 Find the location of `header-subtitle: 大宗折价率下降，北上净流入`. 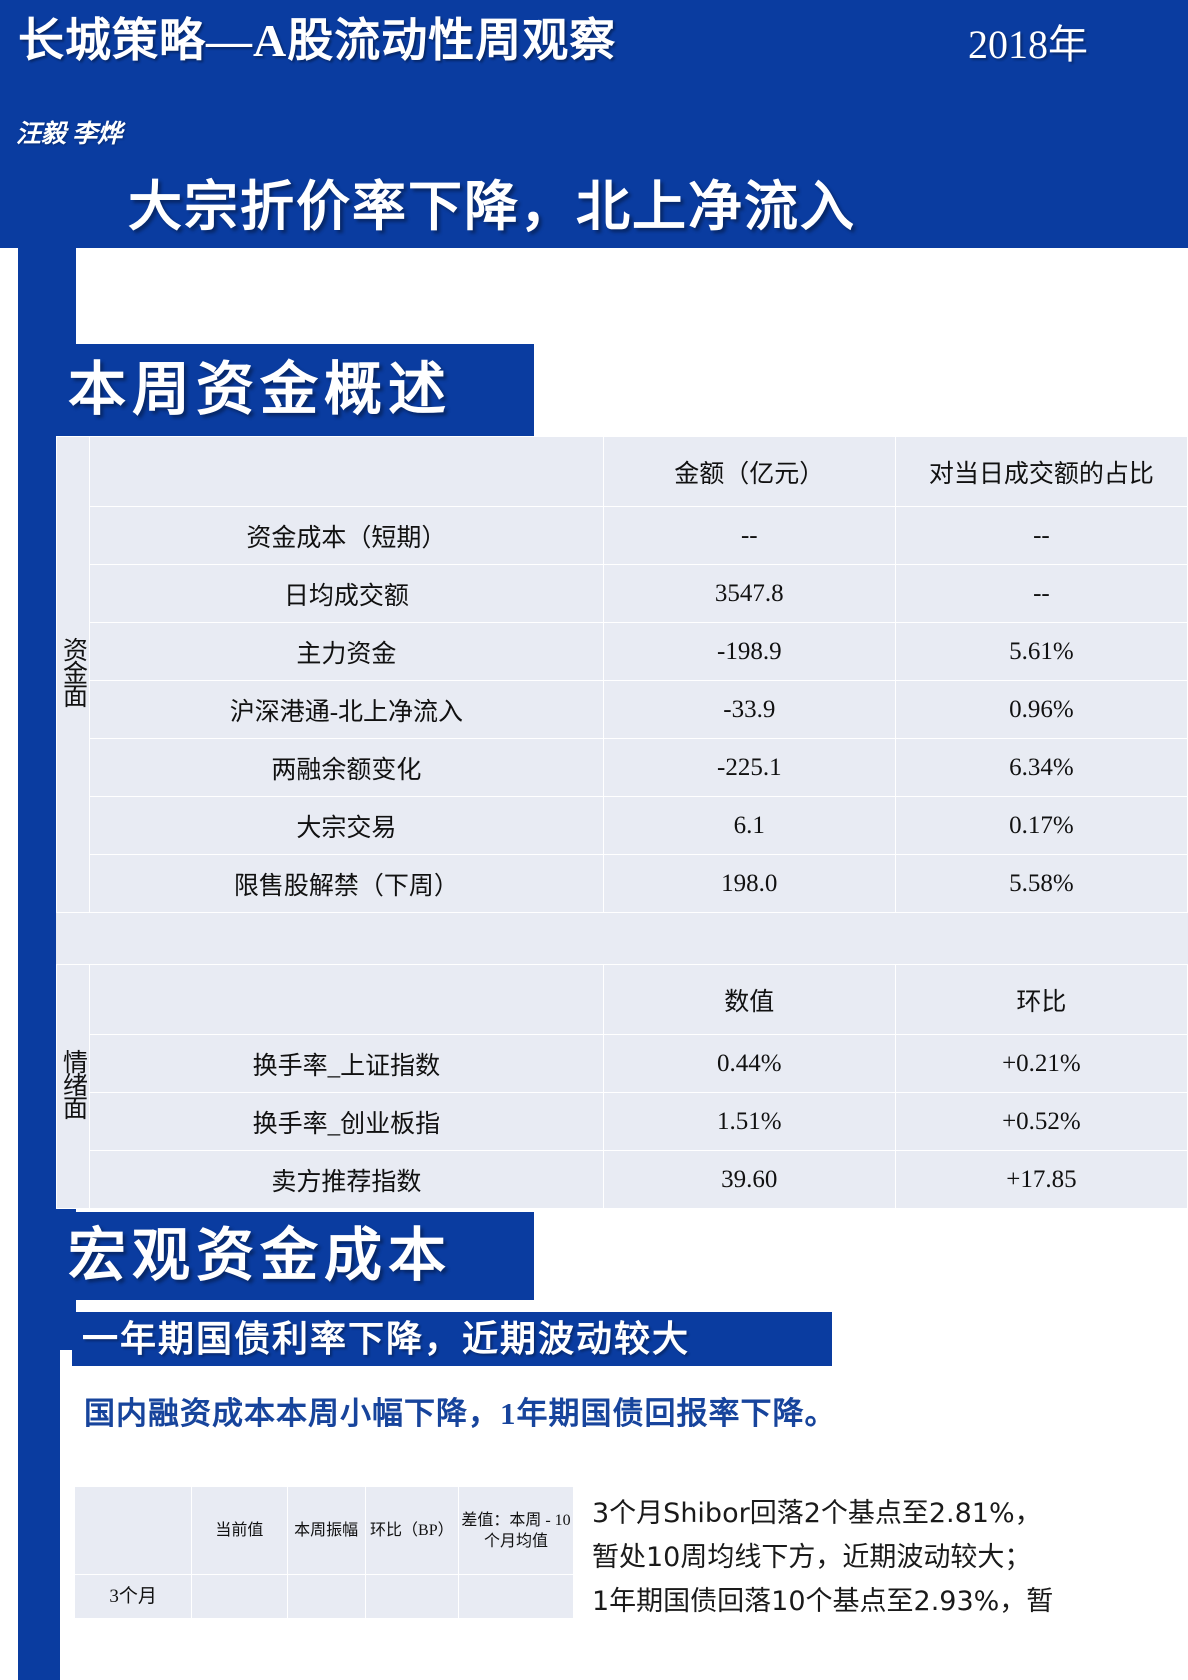

header-subtitle: 大宗折价率下降，北上净流入 is located at coordinates (492, 207).